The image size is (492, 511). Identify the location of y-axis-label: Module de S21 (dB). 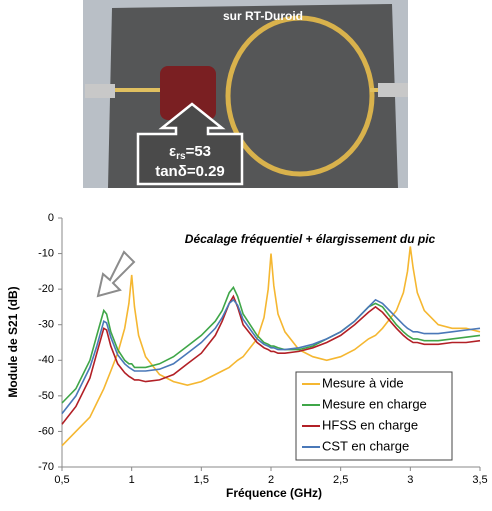
(13, 341).